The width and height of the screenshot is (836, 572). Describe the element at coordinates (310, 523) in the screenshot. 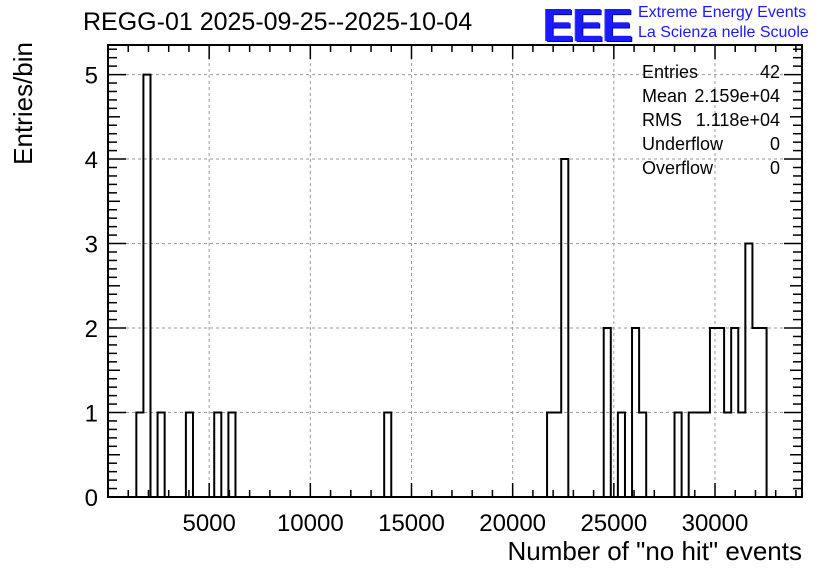

I see `x-tick-label: 10000` at that location.